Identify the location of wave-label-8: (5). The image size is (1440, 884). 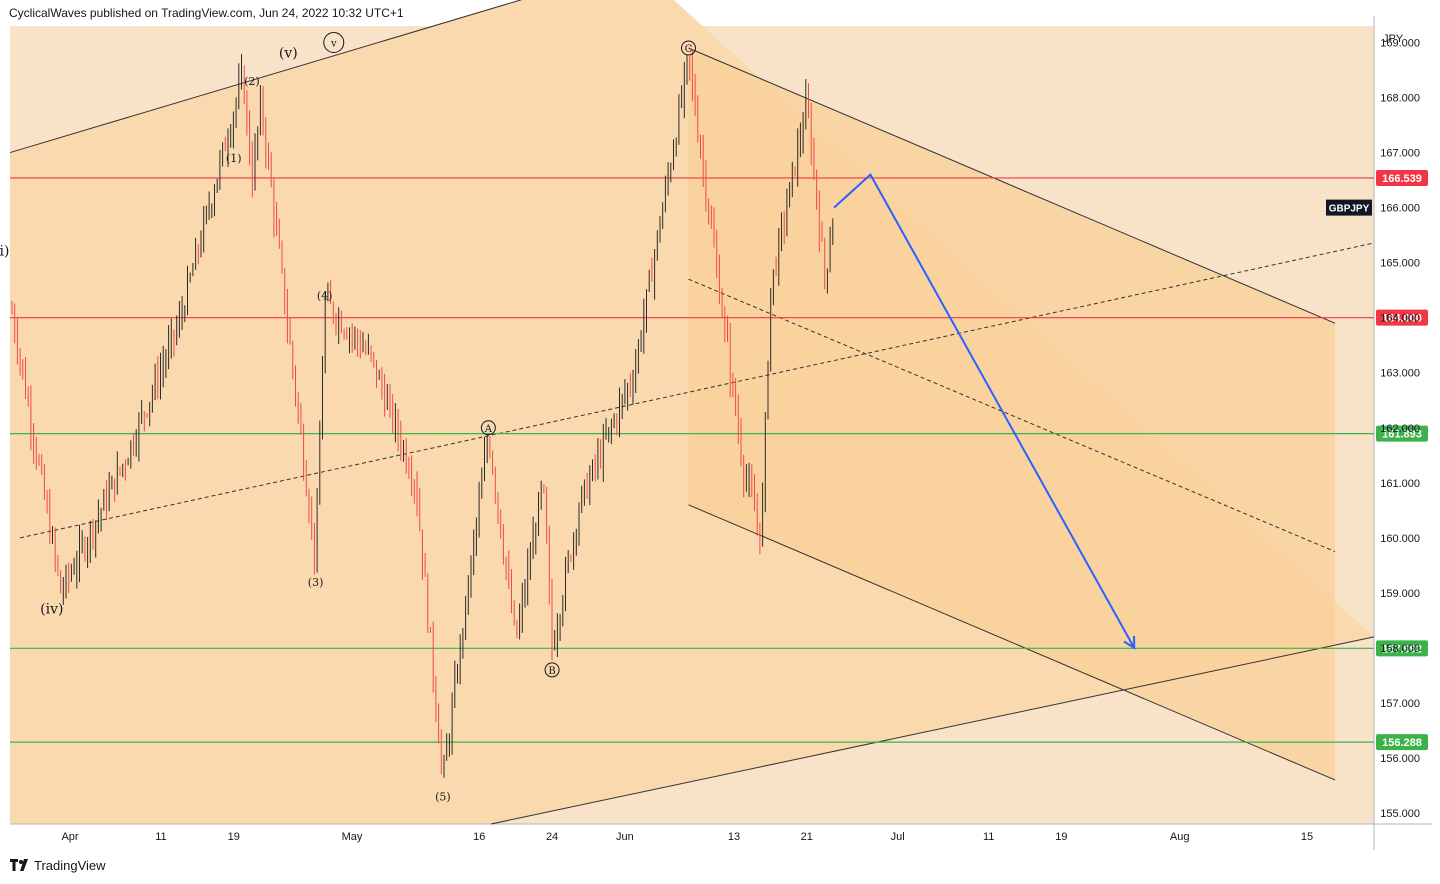
(443, 796).